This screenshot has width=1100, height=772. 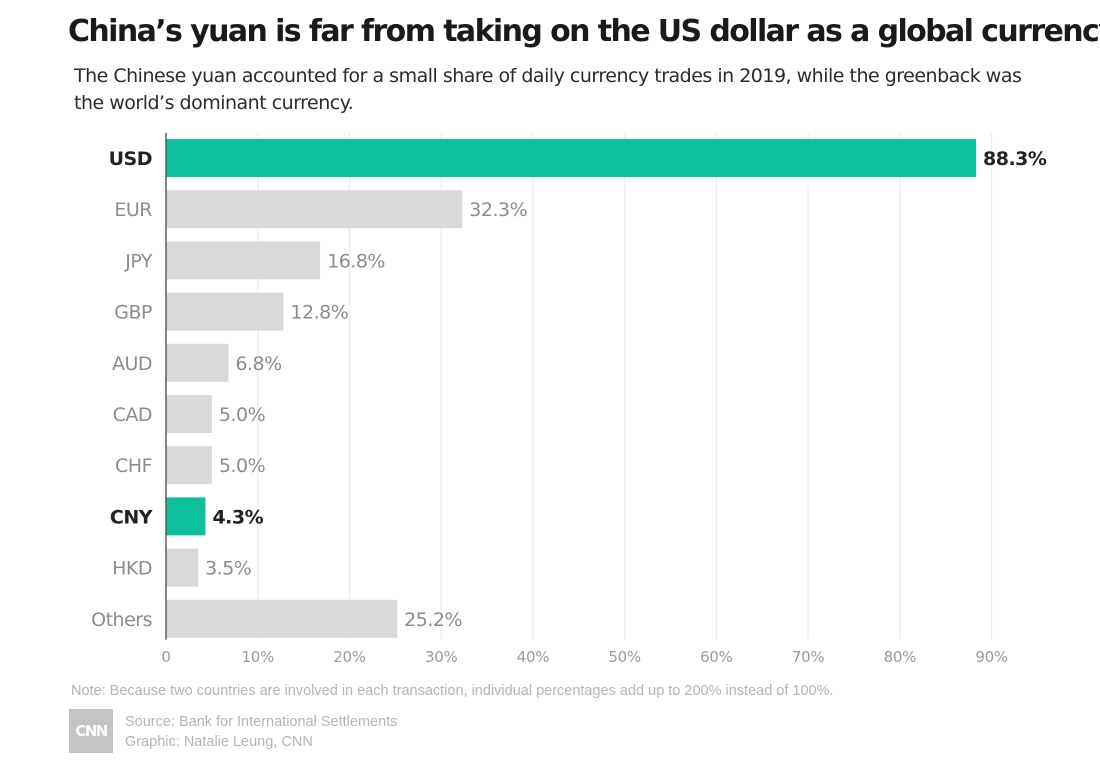 What do you see at coordinates (132, 364) in the screenshot?
I see `category-label: AUD` at bounding box center [132, 364].